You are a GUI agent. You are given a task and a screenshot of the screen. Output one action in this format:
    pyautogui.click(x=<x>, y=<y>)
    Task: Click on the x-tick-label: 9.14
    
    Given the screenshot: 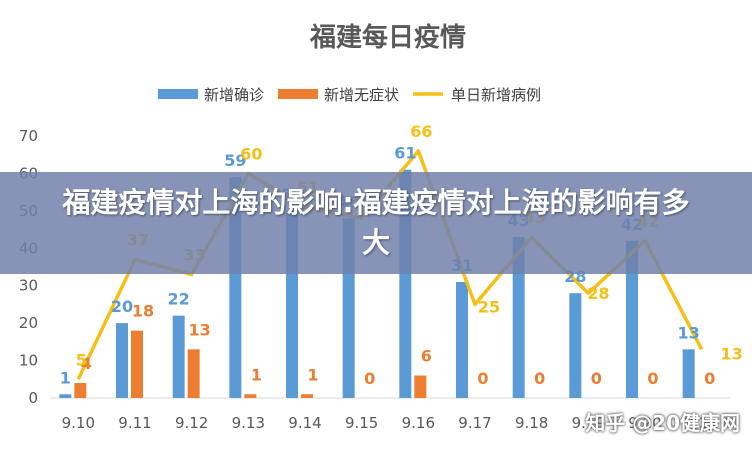 What is the action you would take?
    pyautogui.click(x=304, y=423)
    